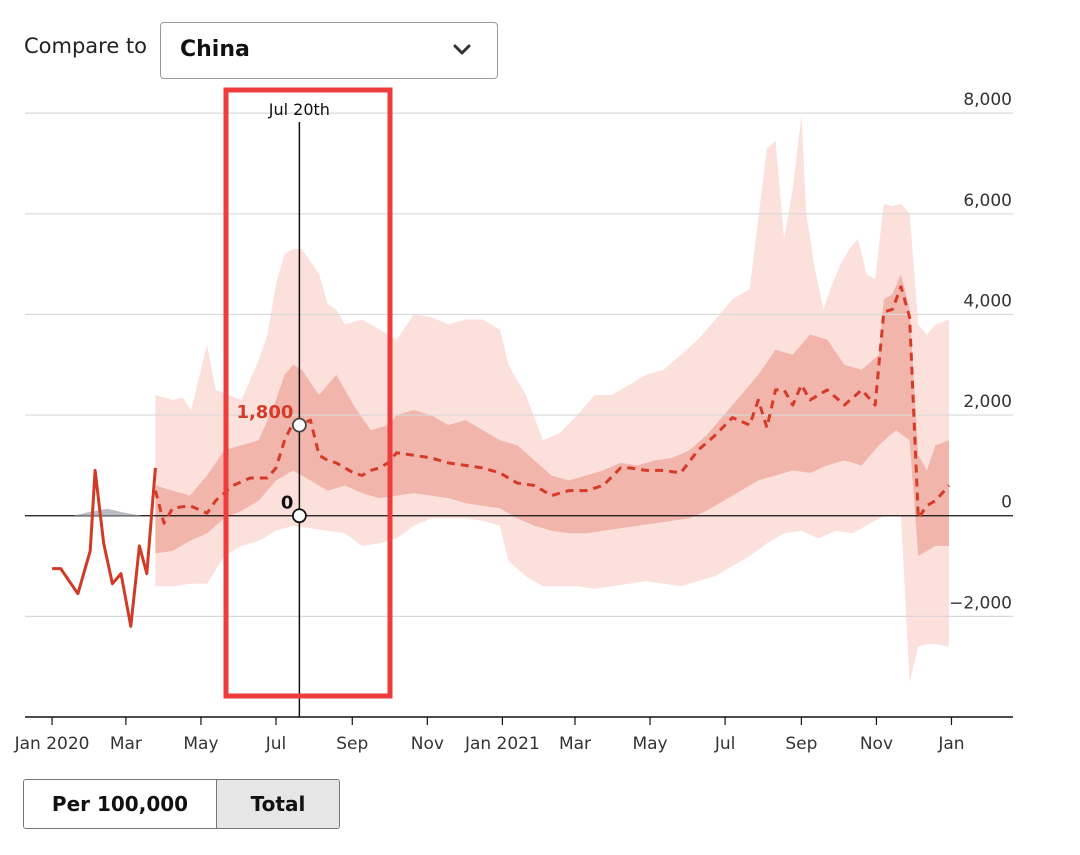 The image size is (1080, 855). I want to click on crosshair-date-label: Jul 20th, so click(299, 109).